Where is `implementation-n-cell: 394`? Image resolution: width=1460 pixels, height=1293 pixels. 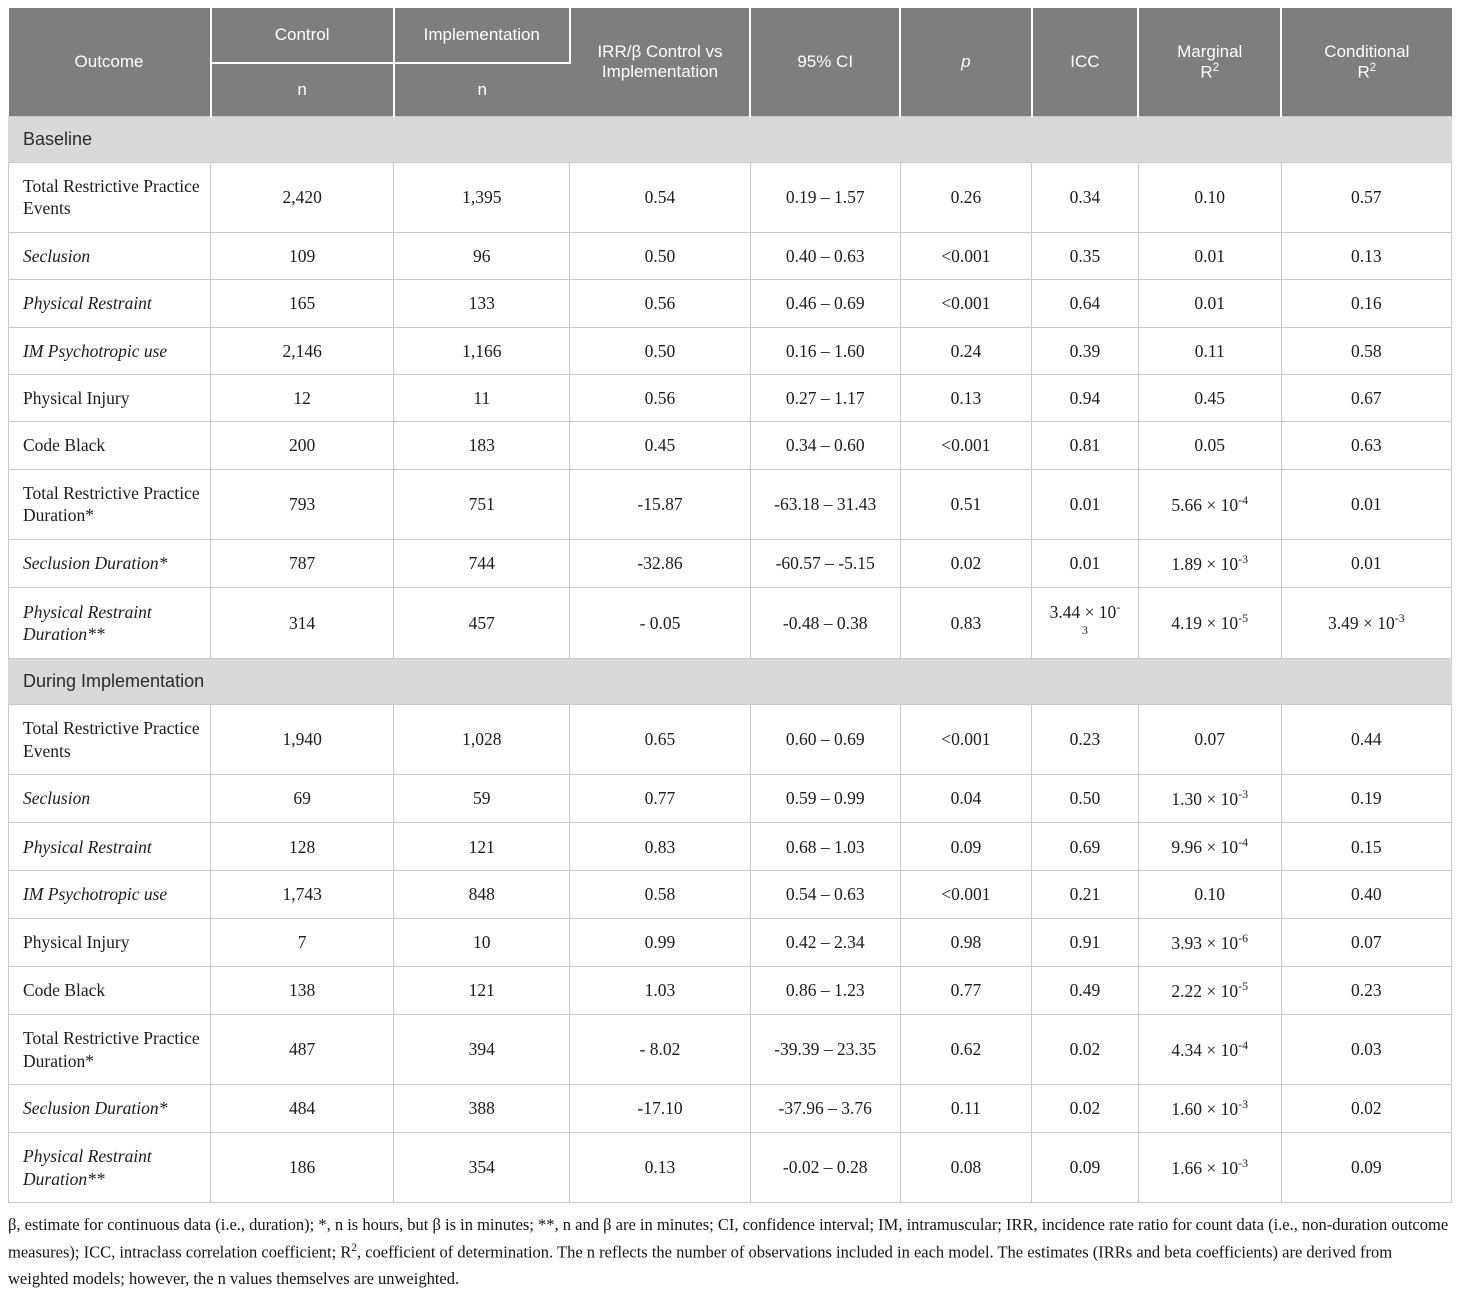
implementation-n-cell: 394 is located at coordinates (482, 1050).